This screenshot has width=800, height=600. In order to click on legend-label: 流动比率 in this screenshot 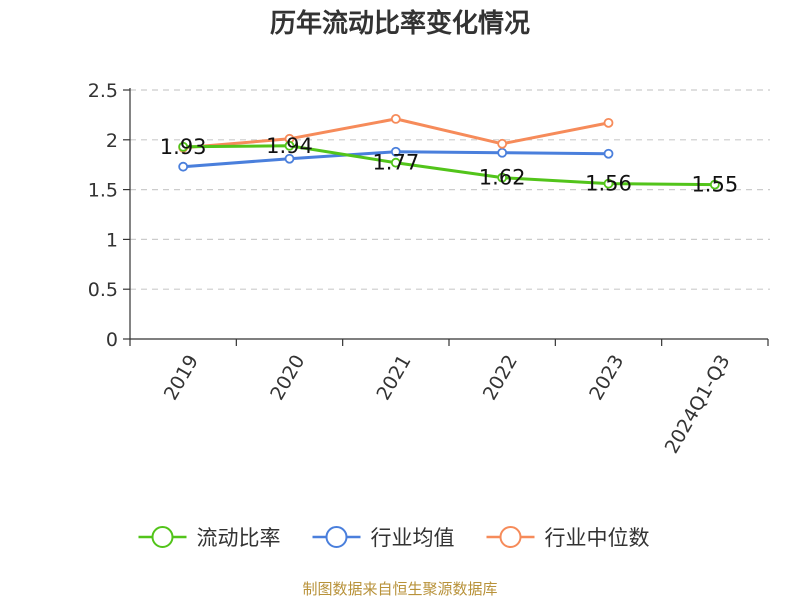, I will do `click(239, 538)`.